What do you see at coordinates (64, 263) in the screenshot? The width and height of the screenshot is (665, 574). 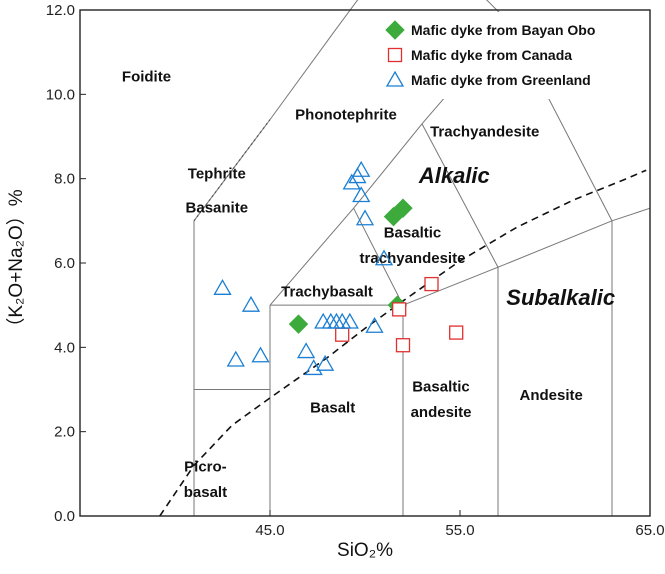 I see `y-tick-label: 6.0` at bounding box center [64, 263].